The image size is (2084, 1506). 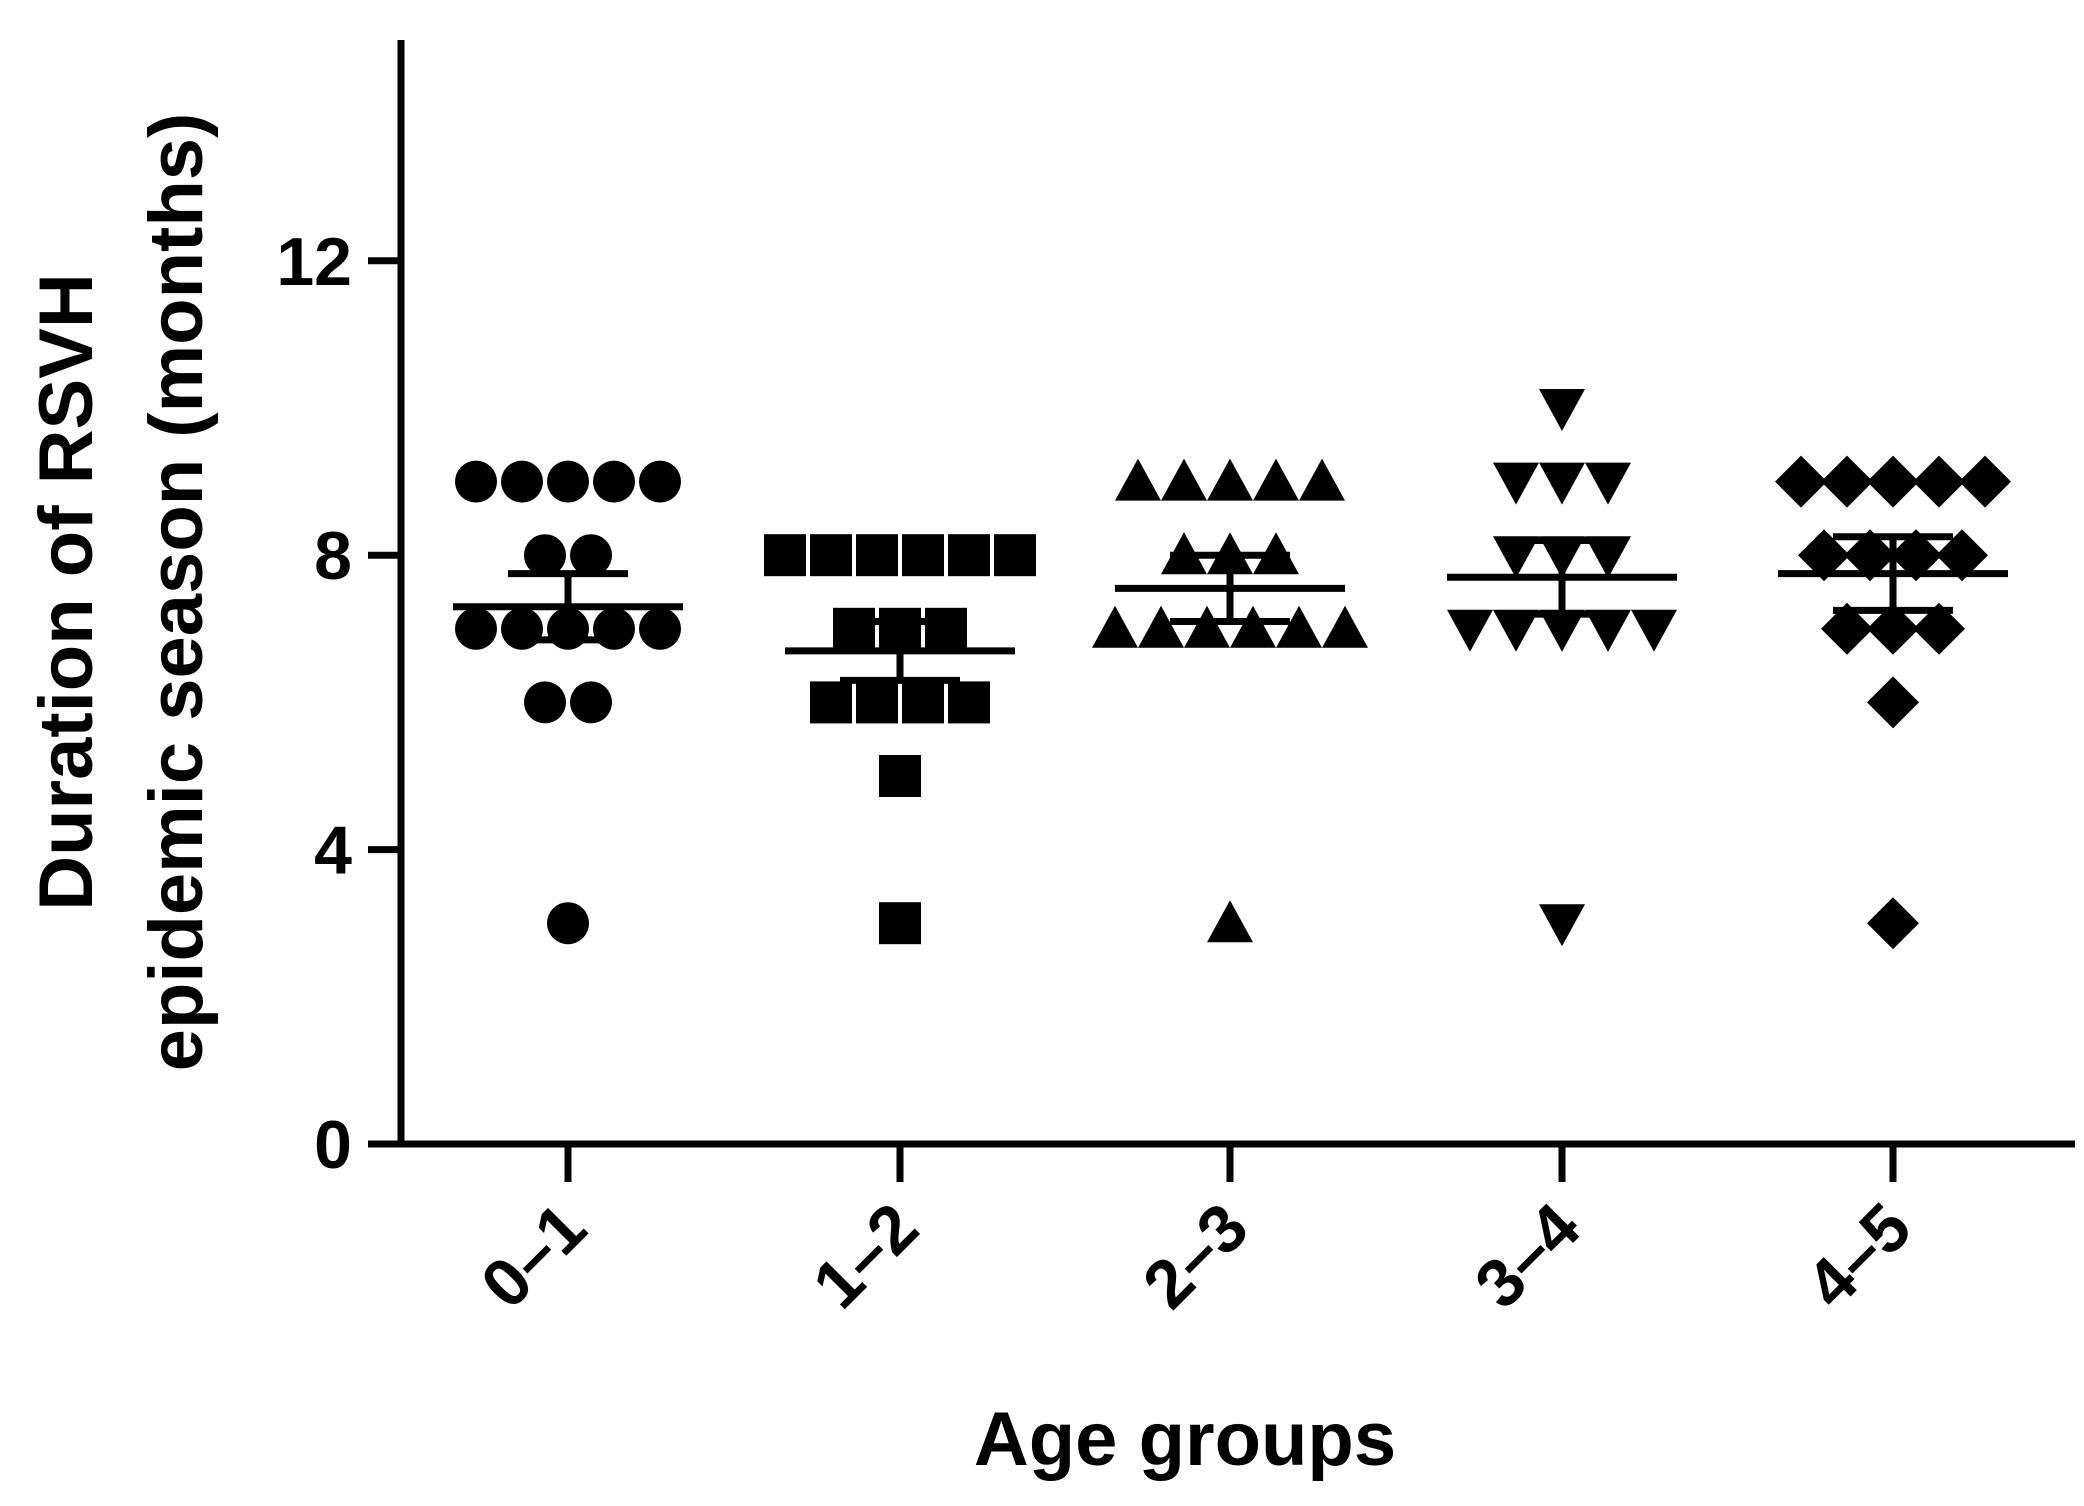 What do you see at coordinates (314, 262) in the screenshot?
I see `y-tick-label: 12` at bounding box center [314, 262].